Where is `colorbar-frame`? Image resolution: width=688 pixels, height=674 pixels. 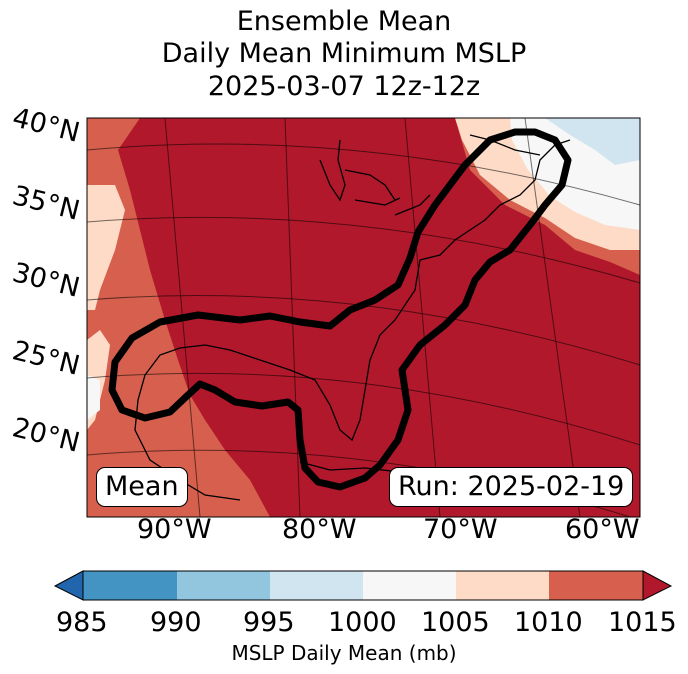 colorbar-frame is located at coordinates (363, 585).